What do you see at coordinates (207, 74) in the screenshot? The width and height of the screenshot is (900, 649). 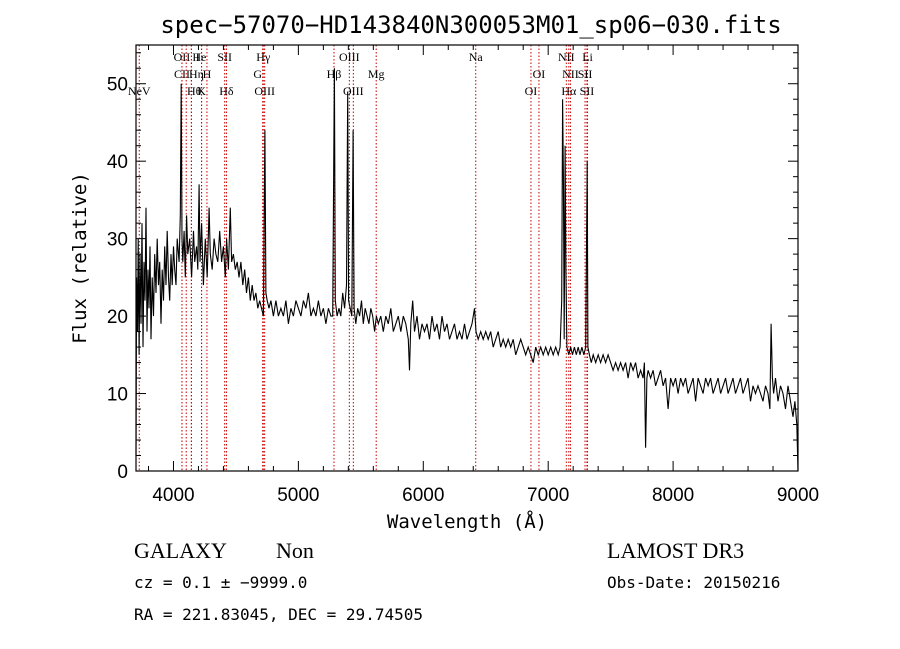 I see `line-label: H` at bounding box center [207, 74].